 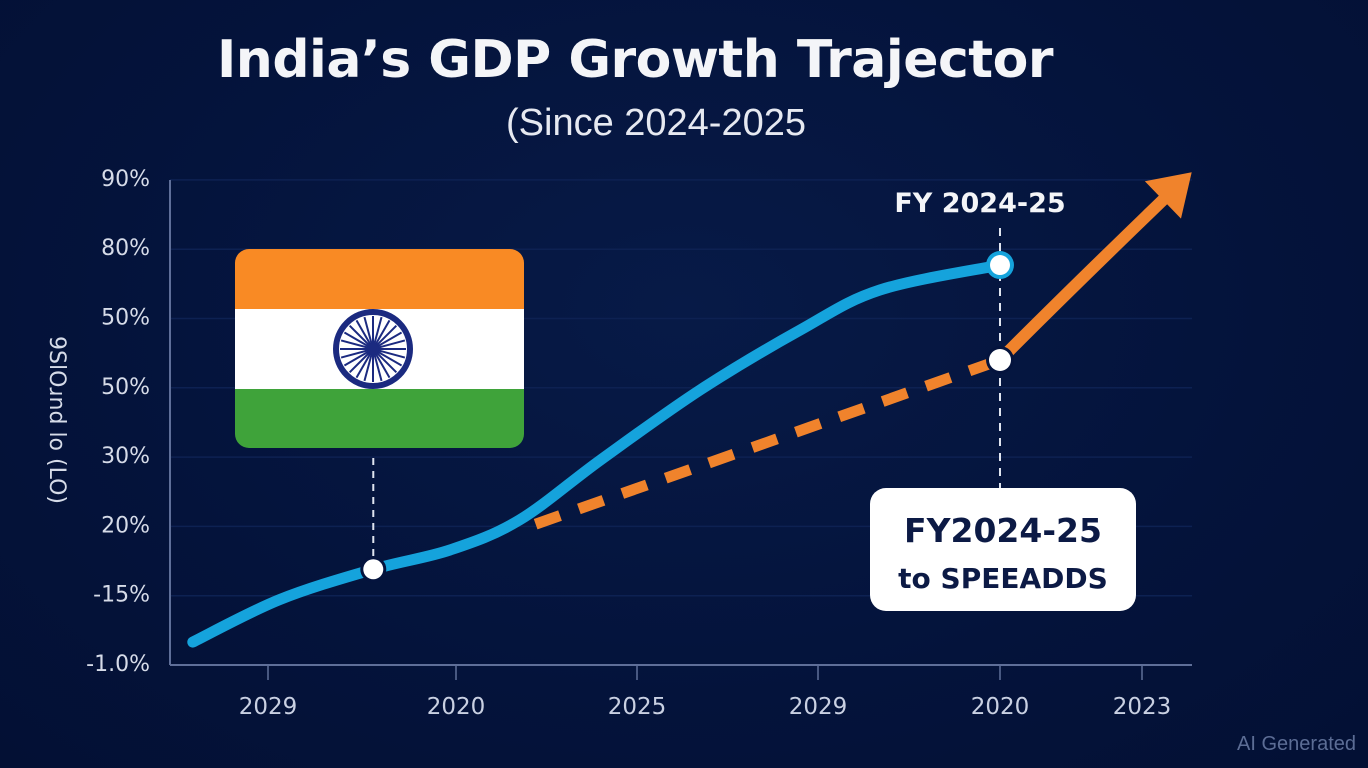 I want to click on y-tick-label: -15%, so click(x=121, y=595).